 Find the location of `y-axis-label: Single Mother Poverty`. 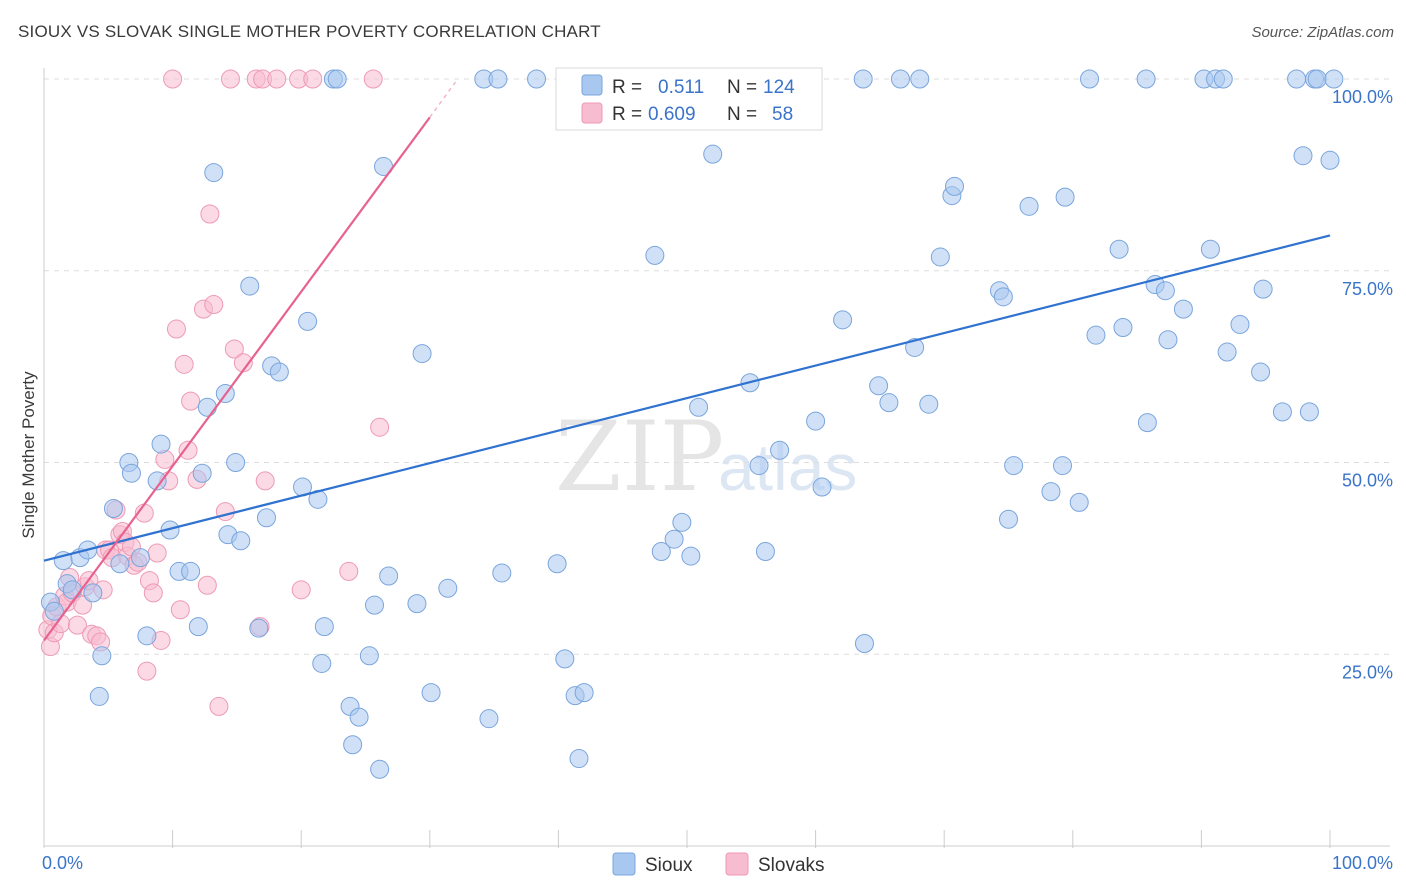

y-axis-label: Single Mother Poverty is located at coordinates (28, 455).